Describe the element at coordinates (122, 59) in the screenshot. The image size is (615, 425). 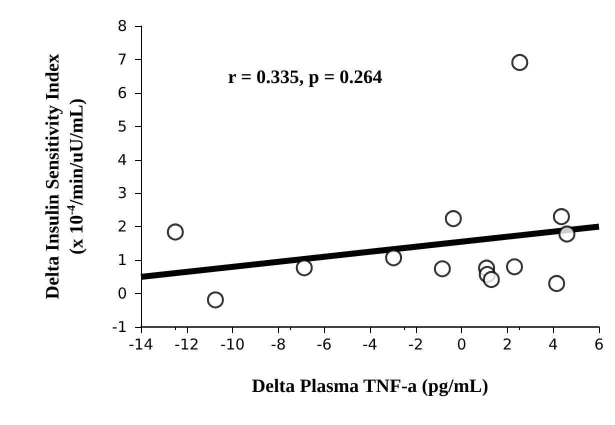
I see `y-tick-label: 7` at that location.